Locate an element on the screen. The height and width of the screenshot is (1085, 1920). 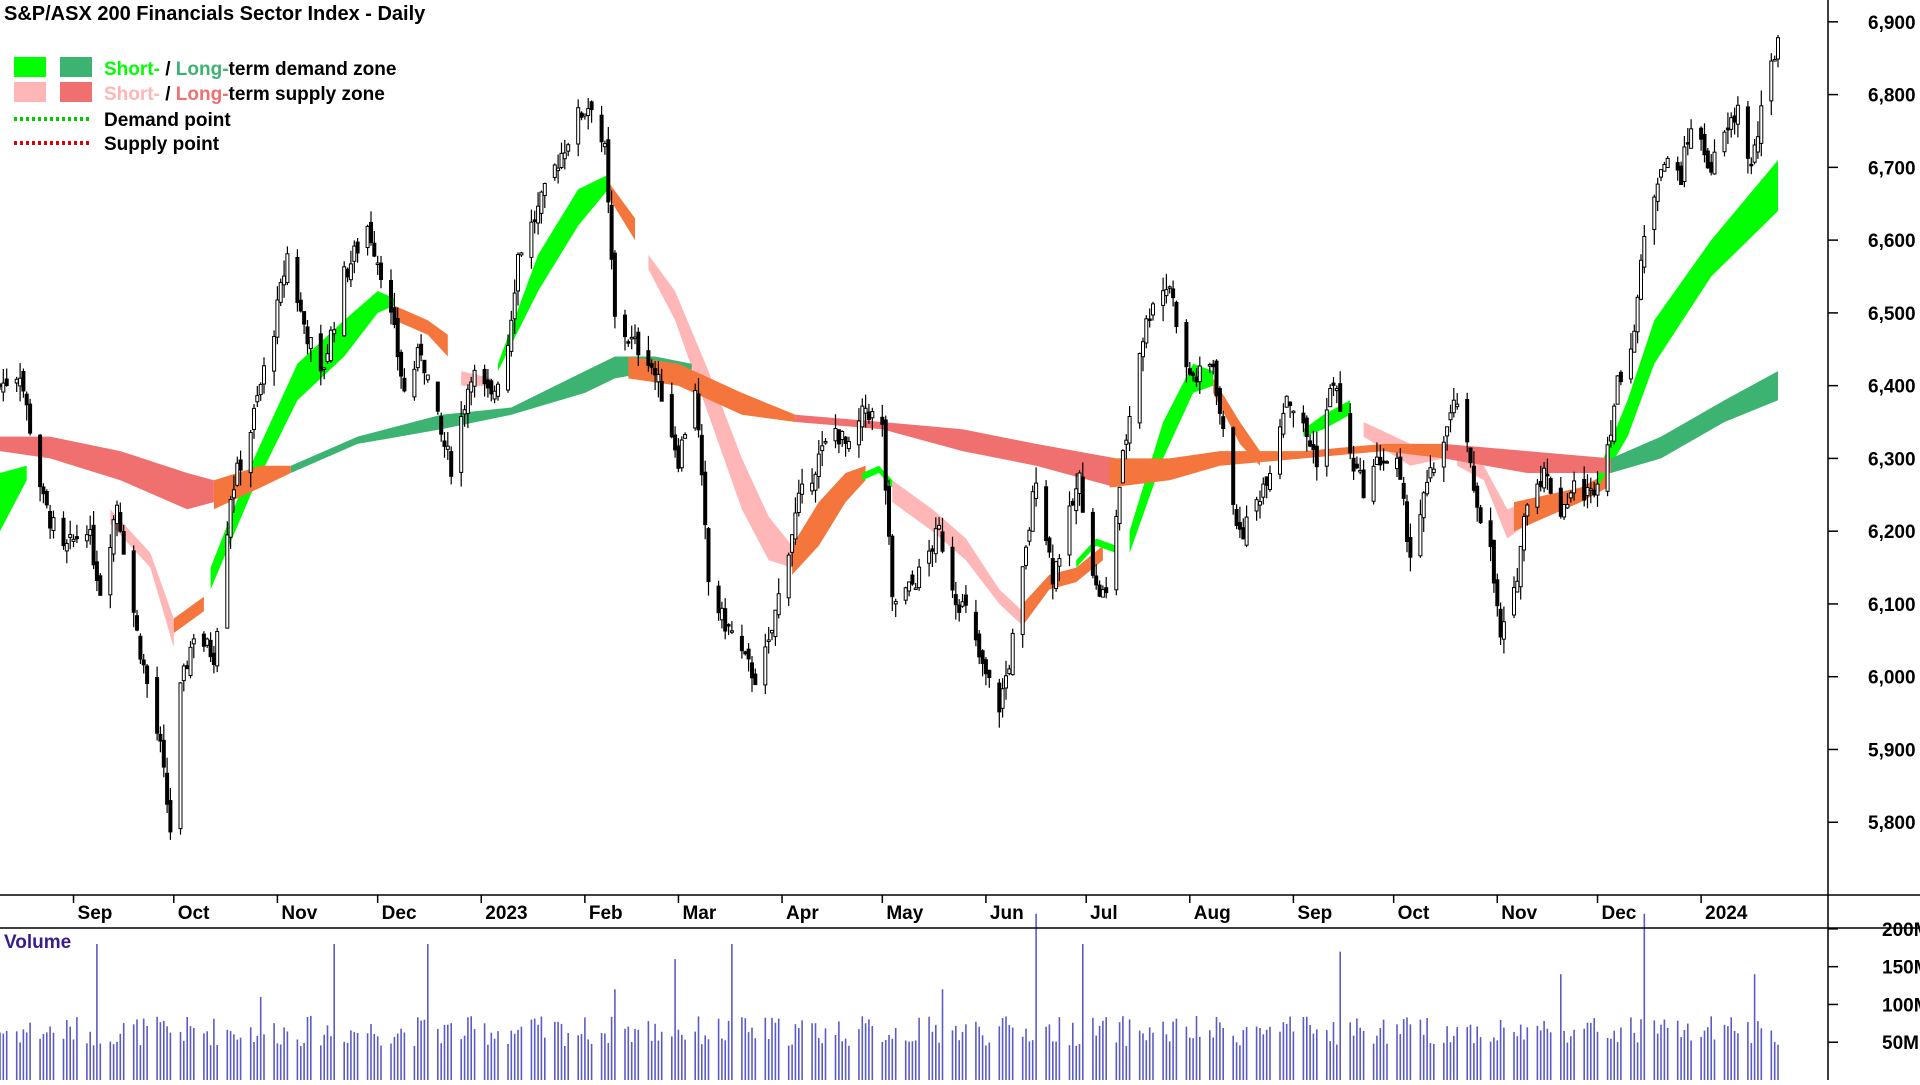
y-tick-label: 5,900 is located at coordinates (1892, 750).